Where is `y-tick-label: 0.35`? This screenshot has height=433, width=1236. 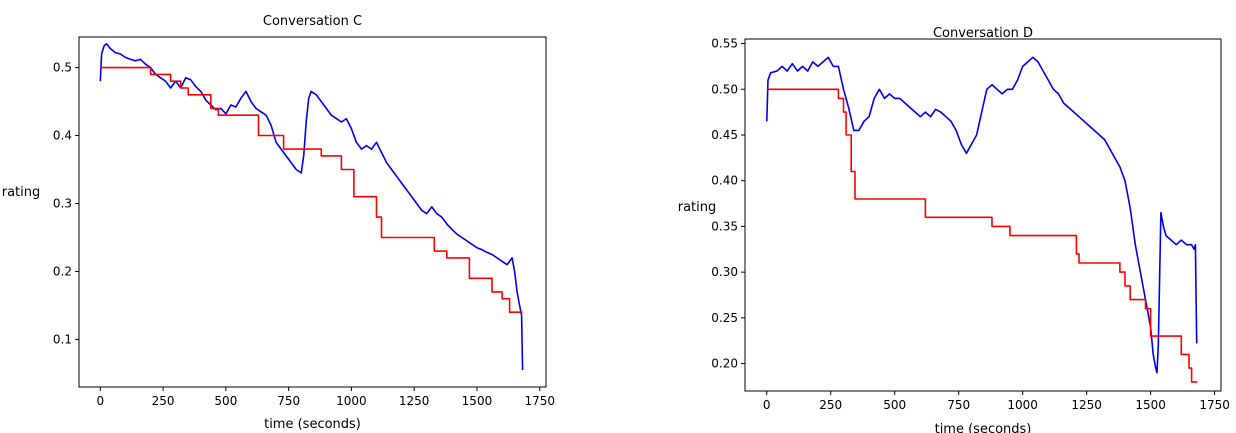
y-tick-label: 0.35 is located at coordinates (724, 226).